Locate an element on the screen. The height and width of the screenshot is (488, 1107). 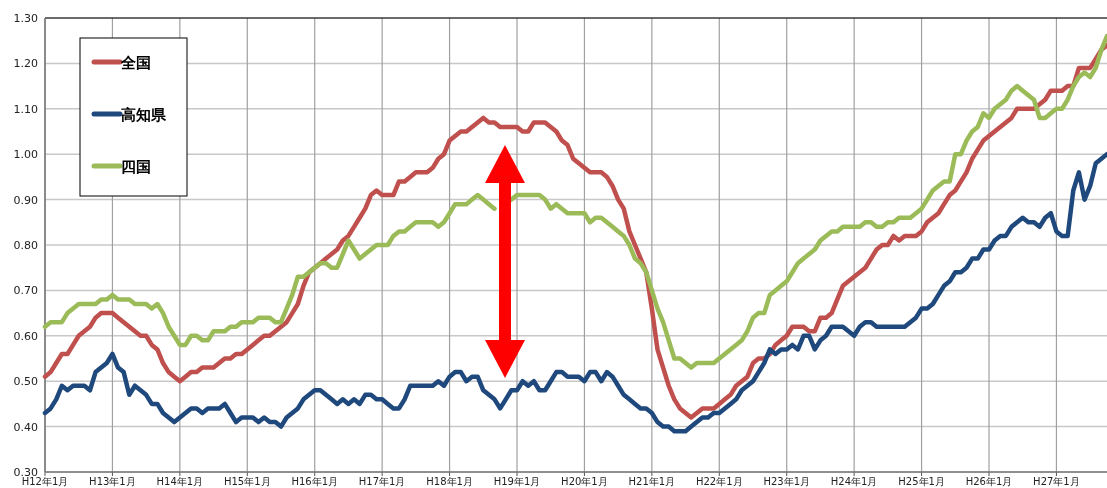
x-tick-label: H21年1月 is located at coordinates (652, 481).